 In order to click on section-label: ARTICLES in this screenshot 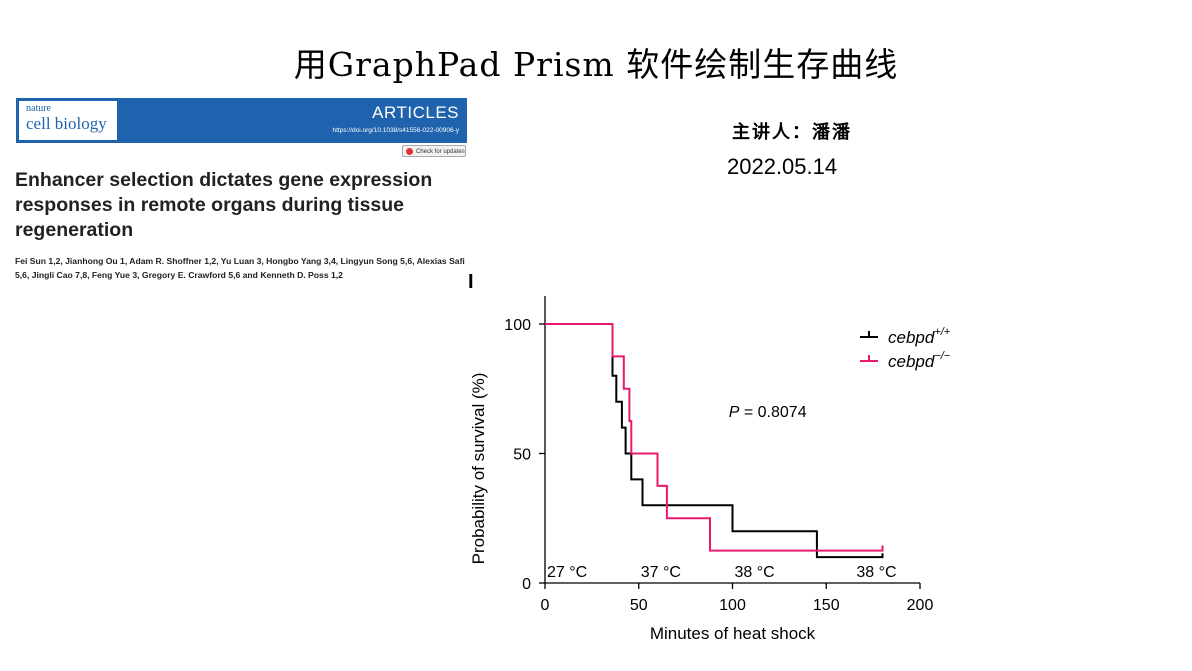, I will do `click(415, 112)`.